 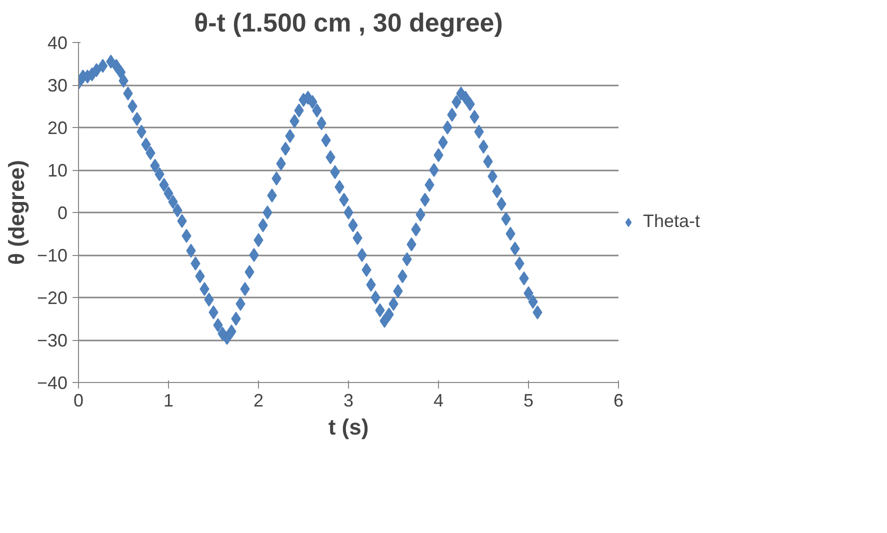 What do you see at coordinates (78, 400) in the screenshot?
I see `x-tick-label: 0` at bounding box center [78, 400].